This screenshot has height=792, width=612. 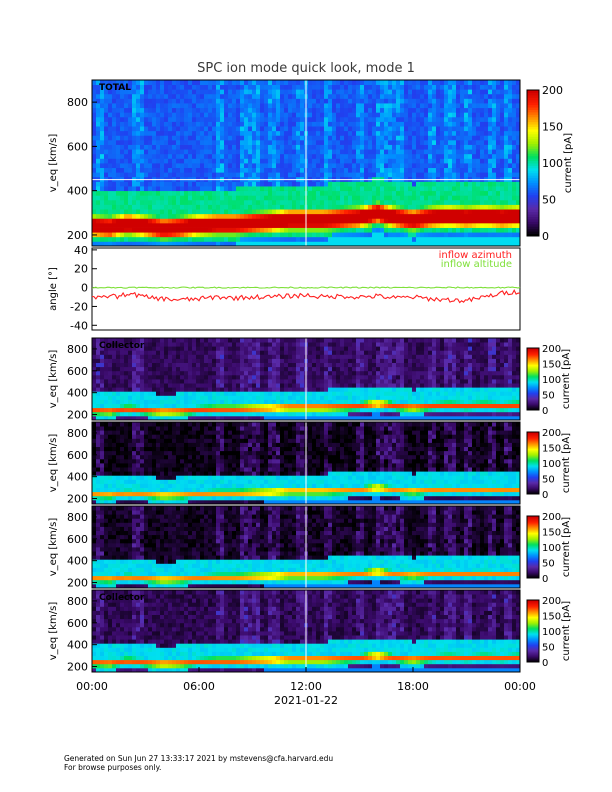 I want to click on x-date-label: 2021-01-22, so click(x=306, y=700).